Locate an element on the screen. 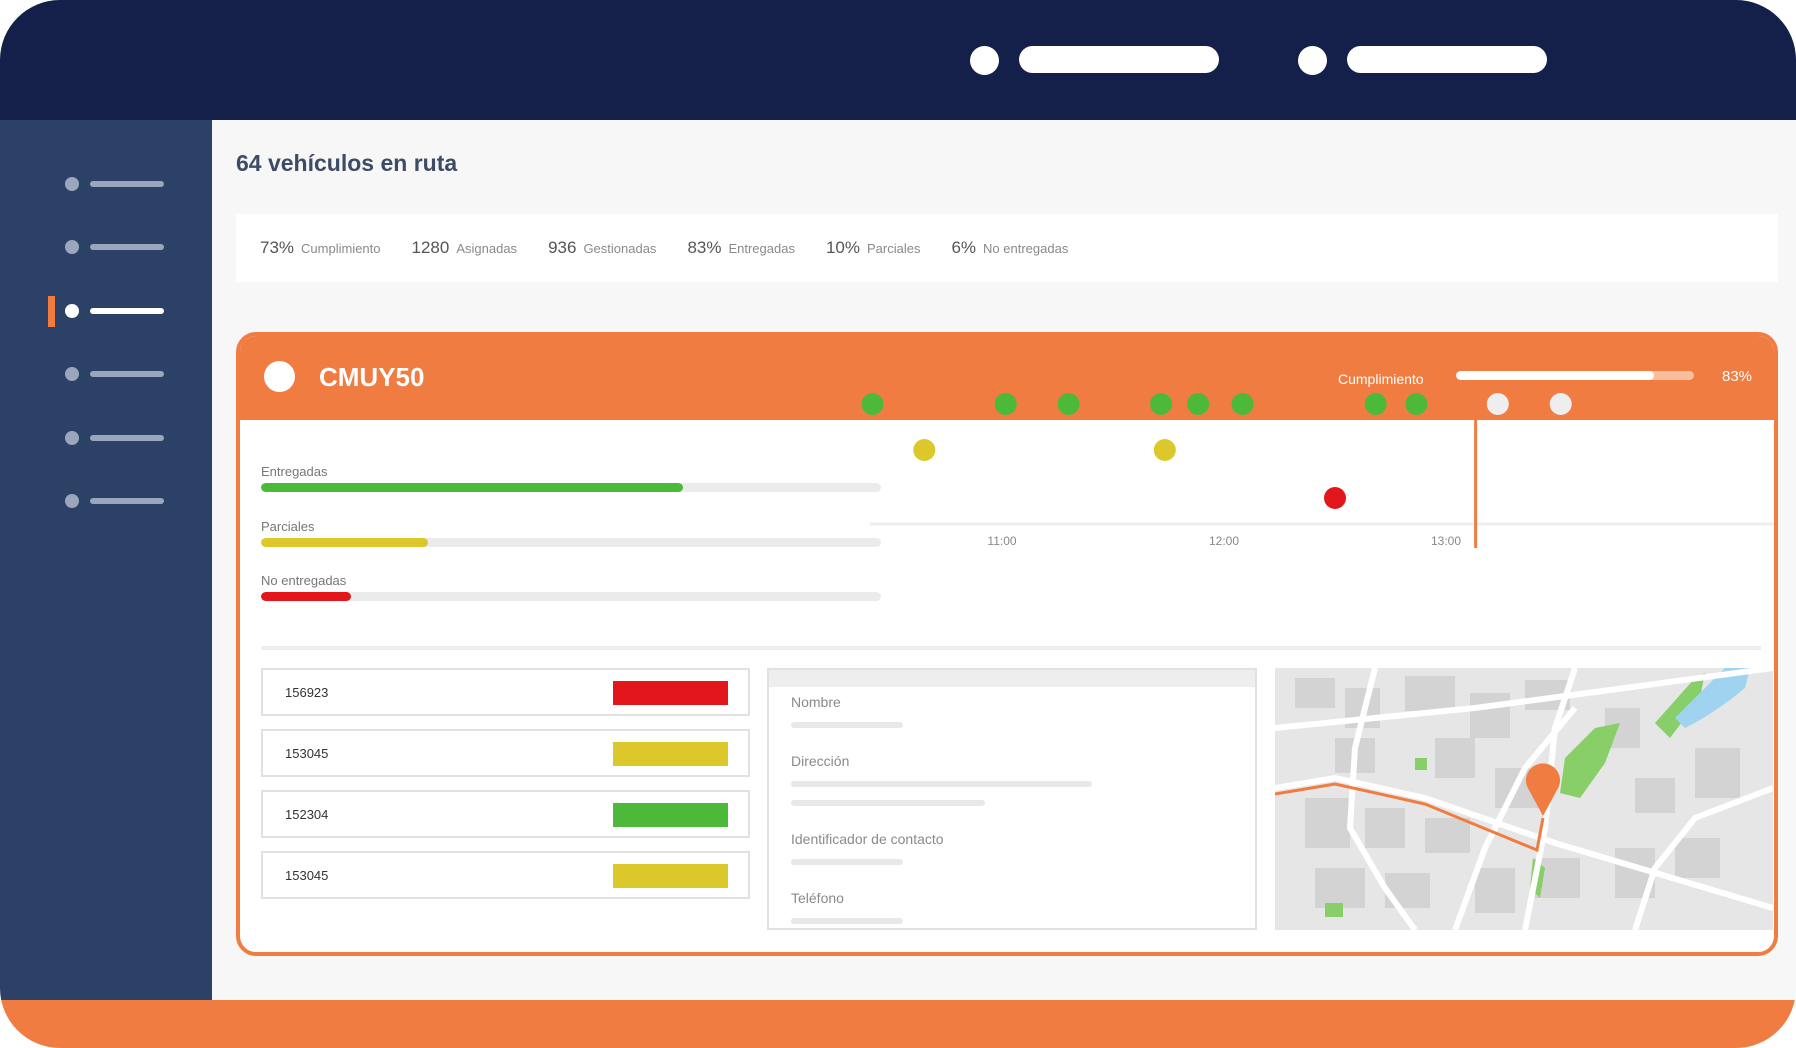 The width and height of the screenshot is (1796, 1048). stat-cumplimiento: 73% Cumplimiento is located at coordinates (320, 248).